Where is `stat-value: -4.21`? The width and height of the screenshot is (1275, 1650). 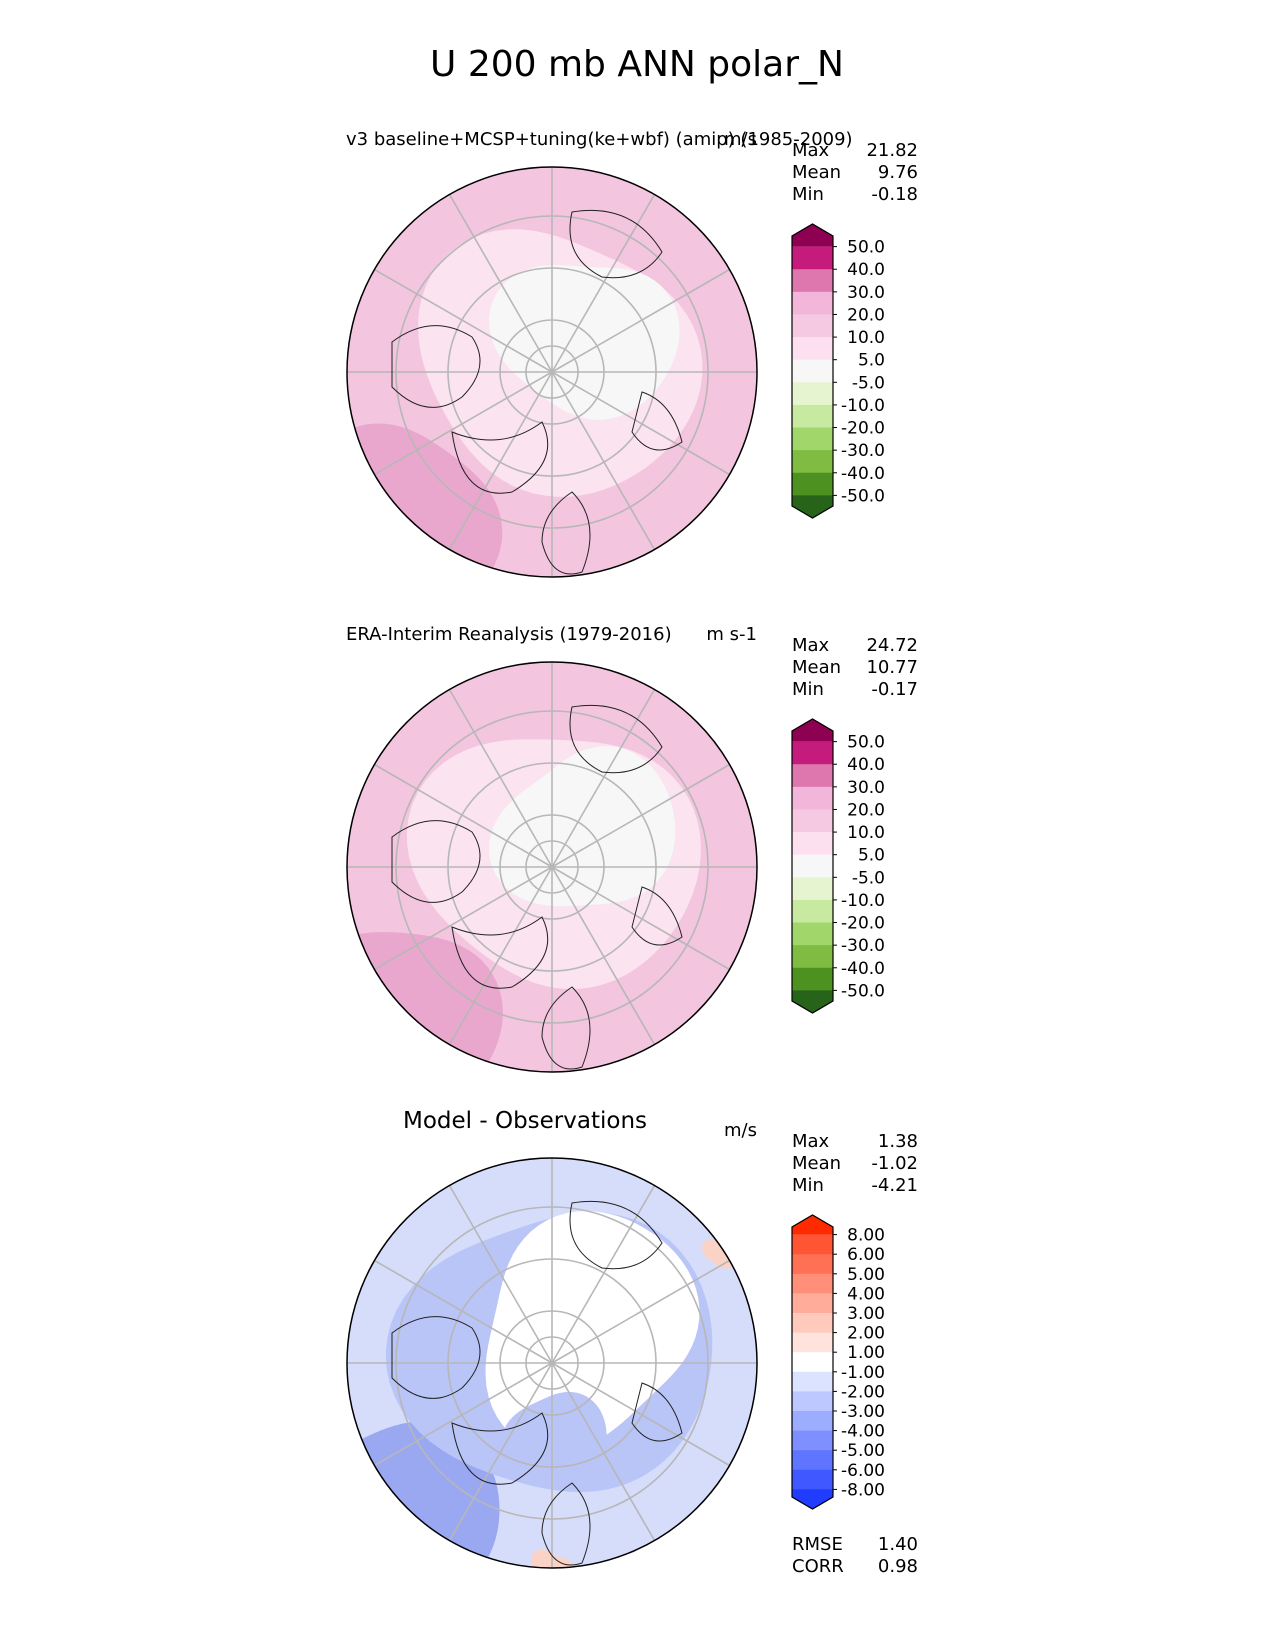 stat-value: -4.21 is located at coordinates (894, 1185).